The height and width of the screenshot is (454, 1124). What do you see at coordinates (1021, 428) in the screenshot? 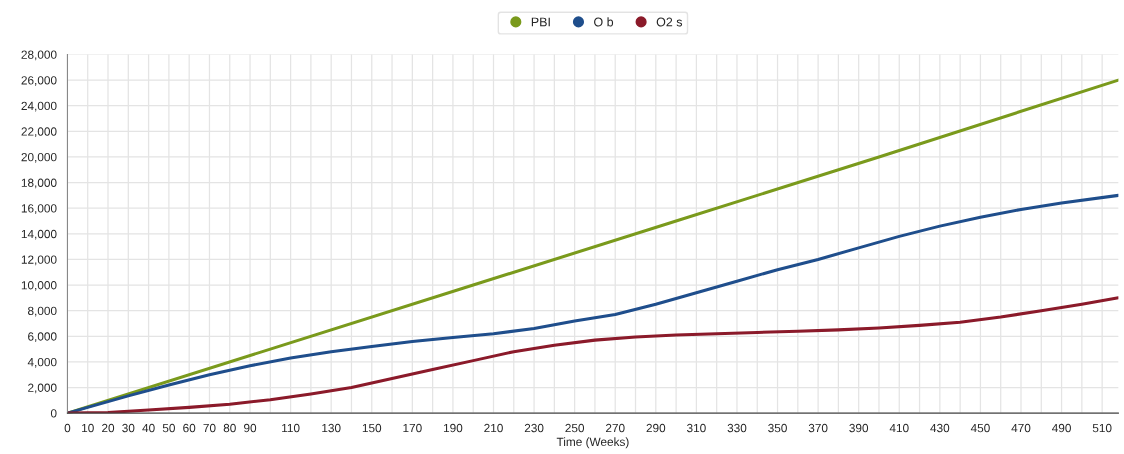
I see `x-tick-label: 470` at bounding box center [1021, 428].